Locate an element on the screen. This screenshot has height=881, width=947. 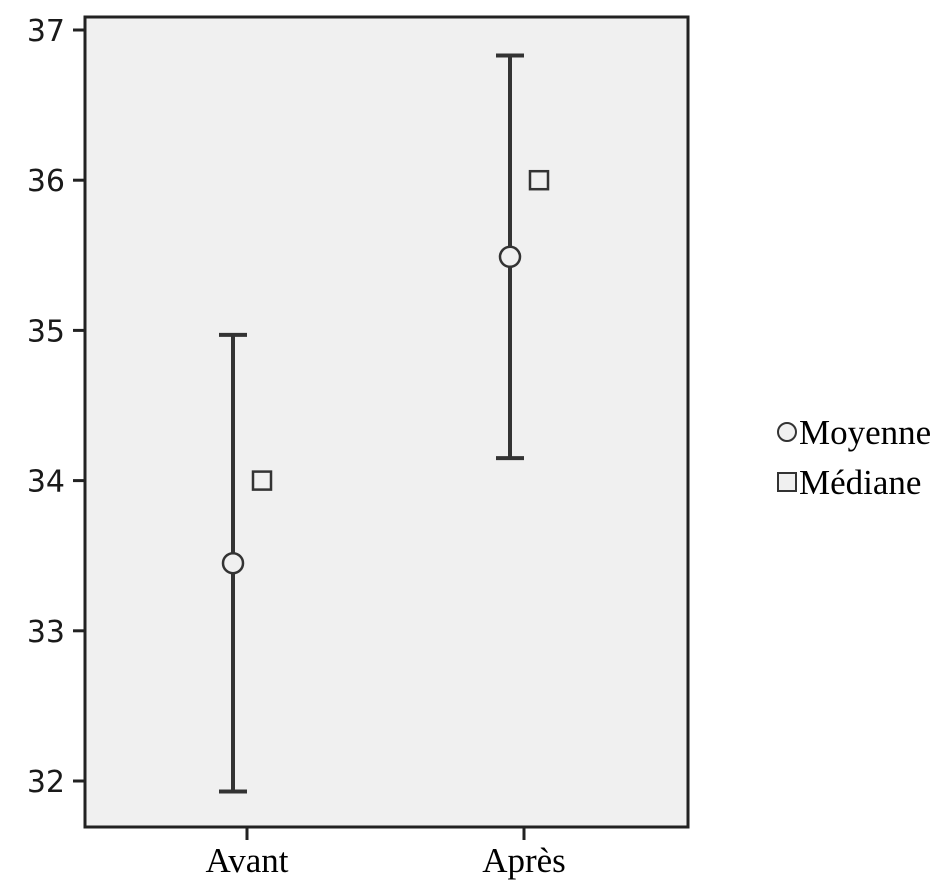
y-tick-label: 32 is located at coordinates (46, 782).